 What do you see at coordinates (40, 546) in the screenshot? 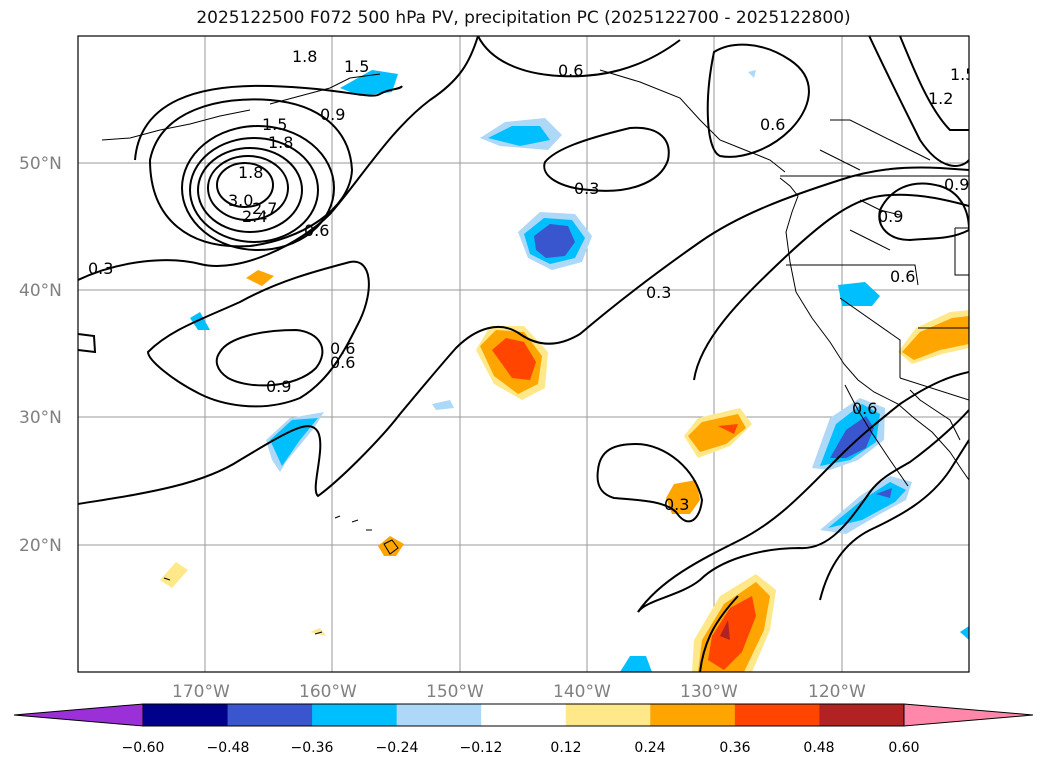
I see `lat-label: 20°N` at bounding box center [40, 546].